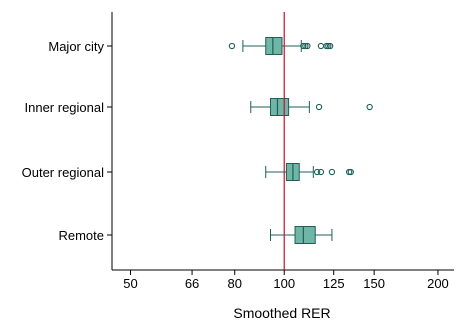 This screenshot has width=468, height=322. Describe the element at coordinates (63, 172) in the screenshot. I see `y-tick-label: Outer regional` at that location.